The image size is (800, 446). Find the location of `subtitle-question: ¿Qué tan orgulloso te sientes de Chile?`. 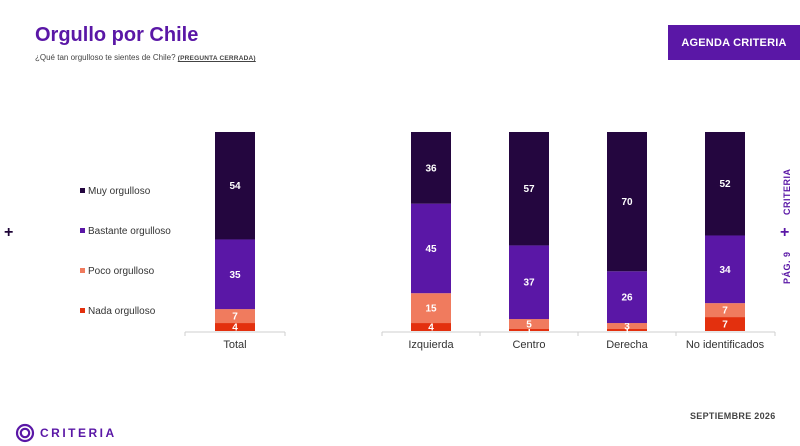

subtitle-question: ¿Qué tan orgulloso te sientes de Chile? is located at coordinates (105, 57).